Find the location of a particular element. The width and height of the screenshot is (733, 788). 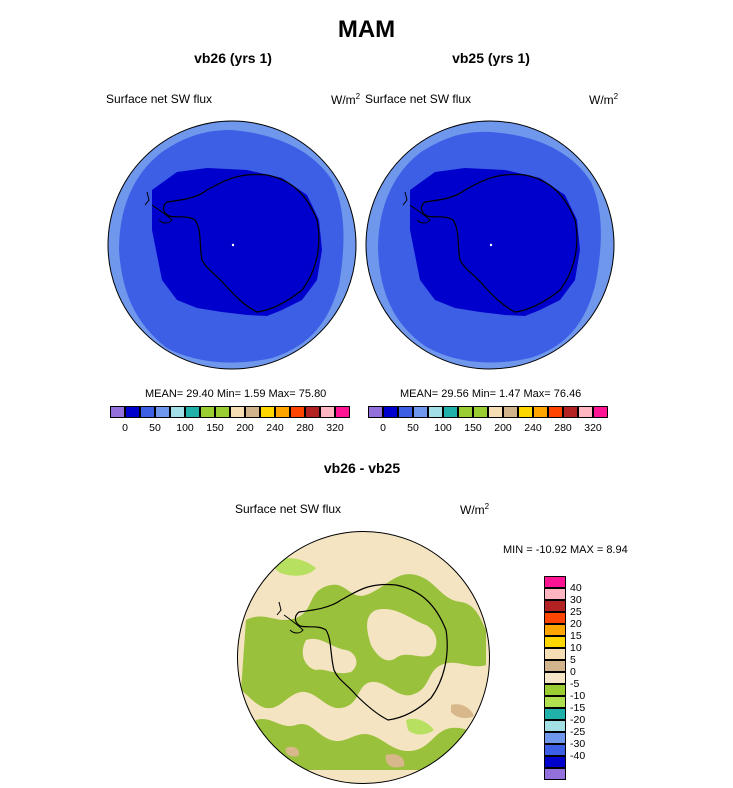

panel-1-colorbar: 0 50 100 150 200 240 280 320 is located at coordinates (230, 420).